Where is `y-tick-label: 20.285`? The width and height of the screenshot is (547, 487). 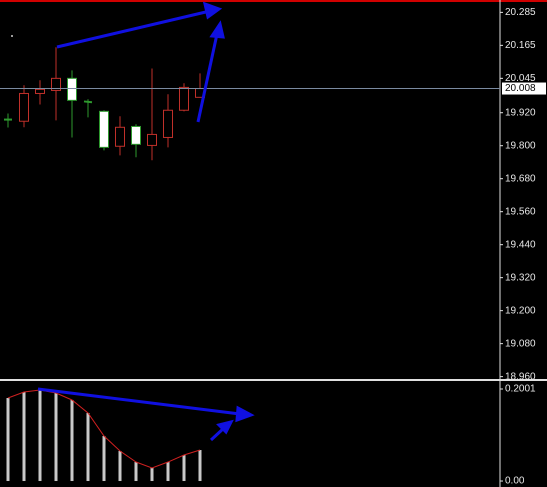 y-tick-label: 20.285 is located at coordinates (520, 12).